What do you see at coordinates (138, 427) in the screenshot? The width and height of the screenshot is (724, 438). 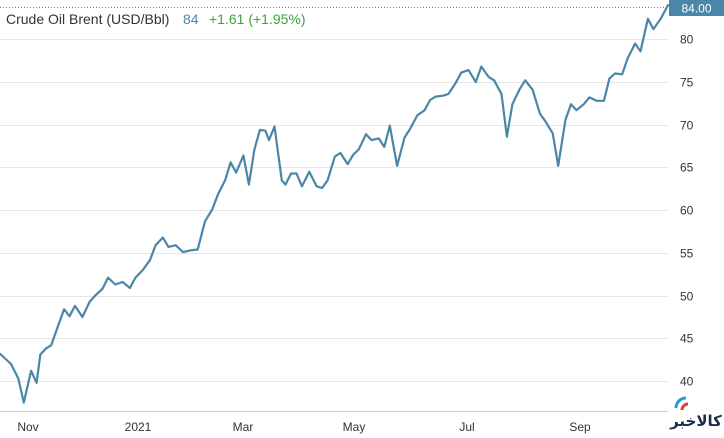 I see `x-tick-label: 2021` at bounding box center [138, 427].